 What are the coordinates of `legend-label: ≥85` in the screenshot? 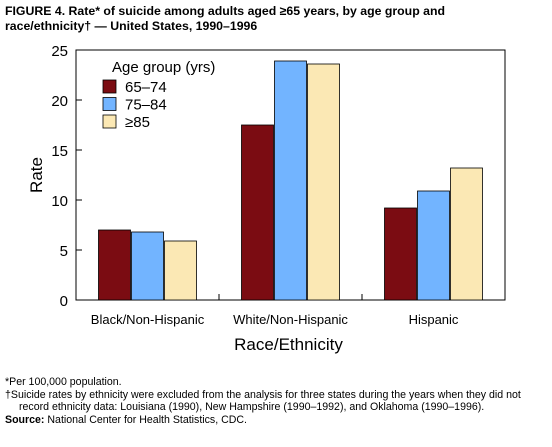 It's located at (137, 122).